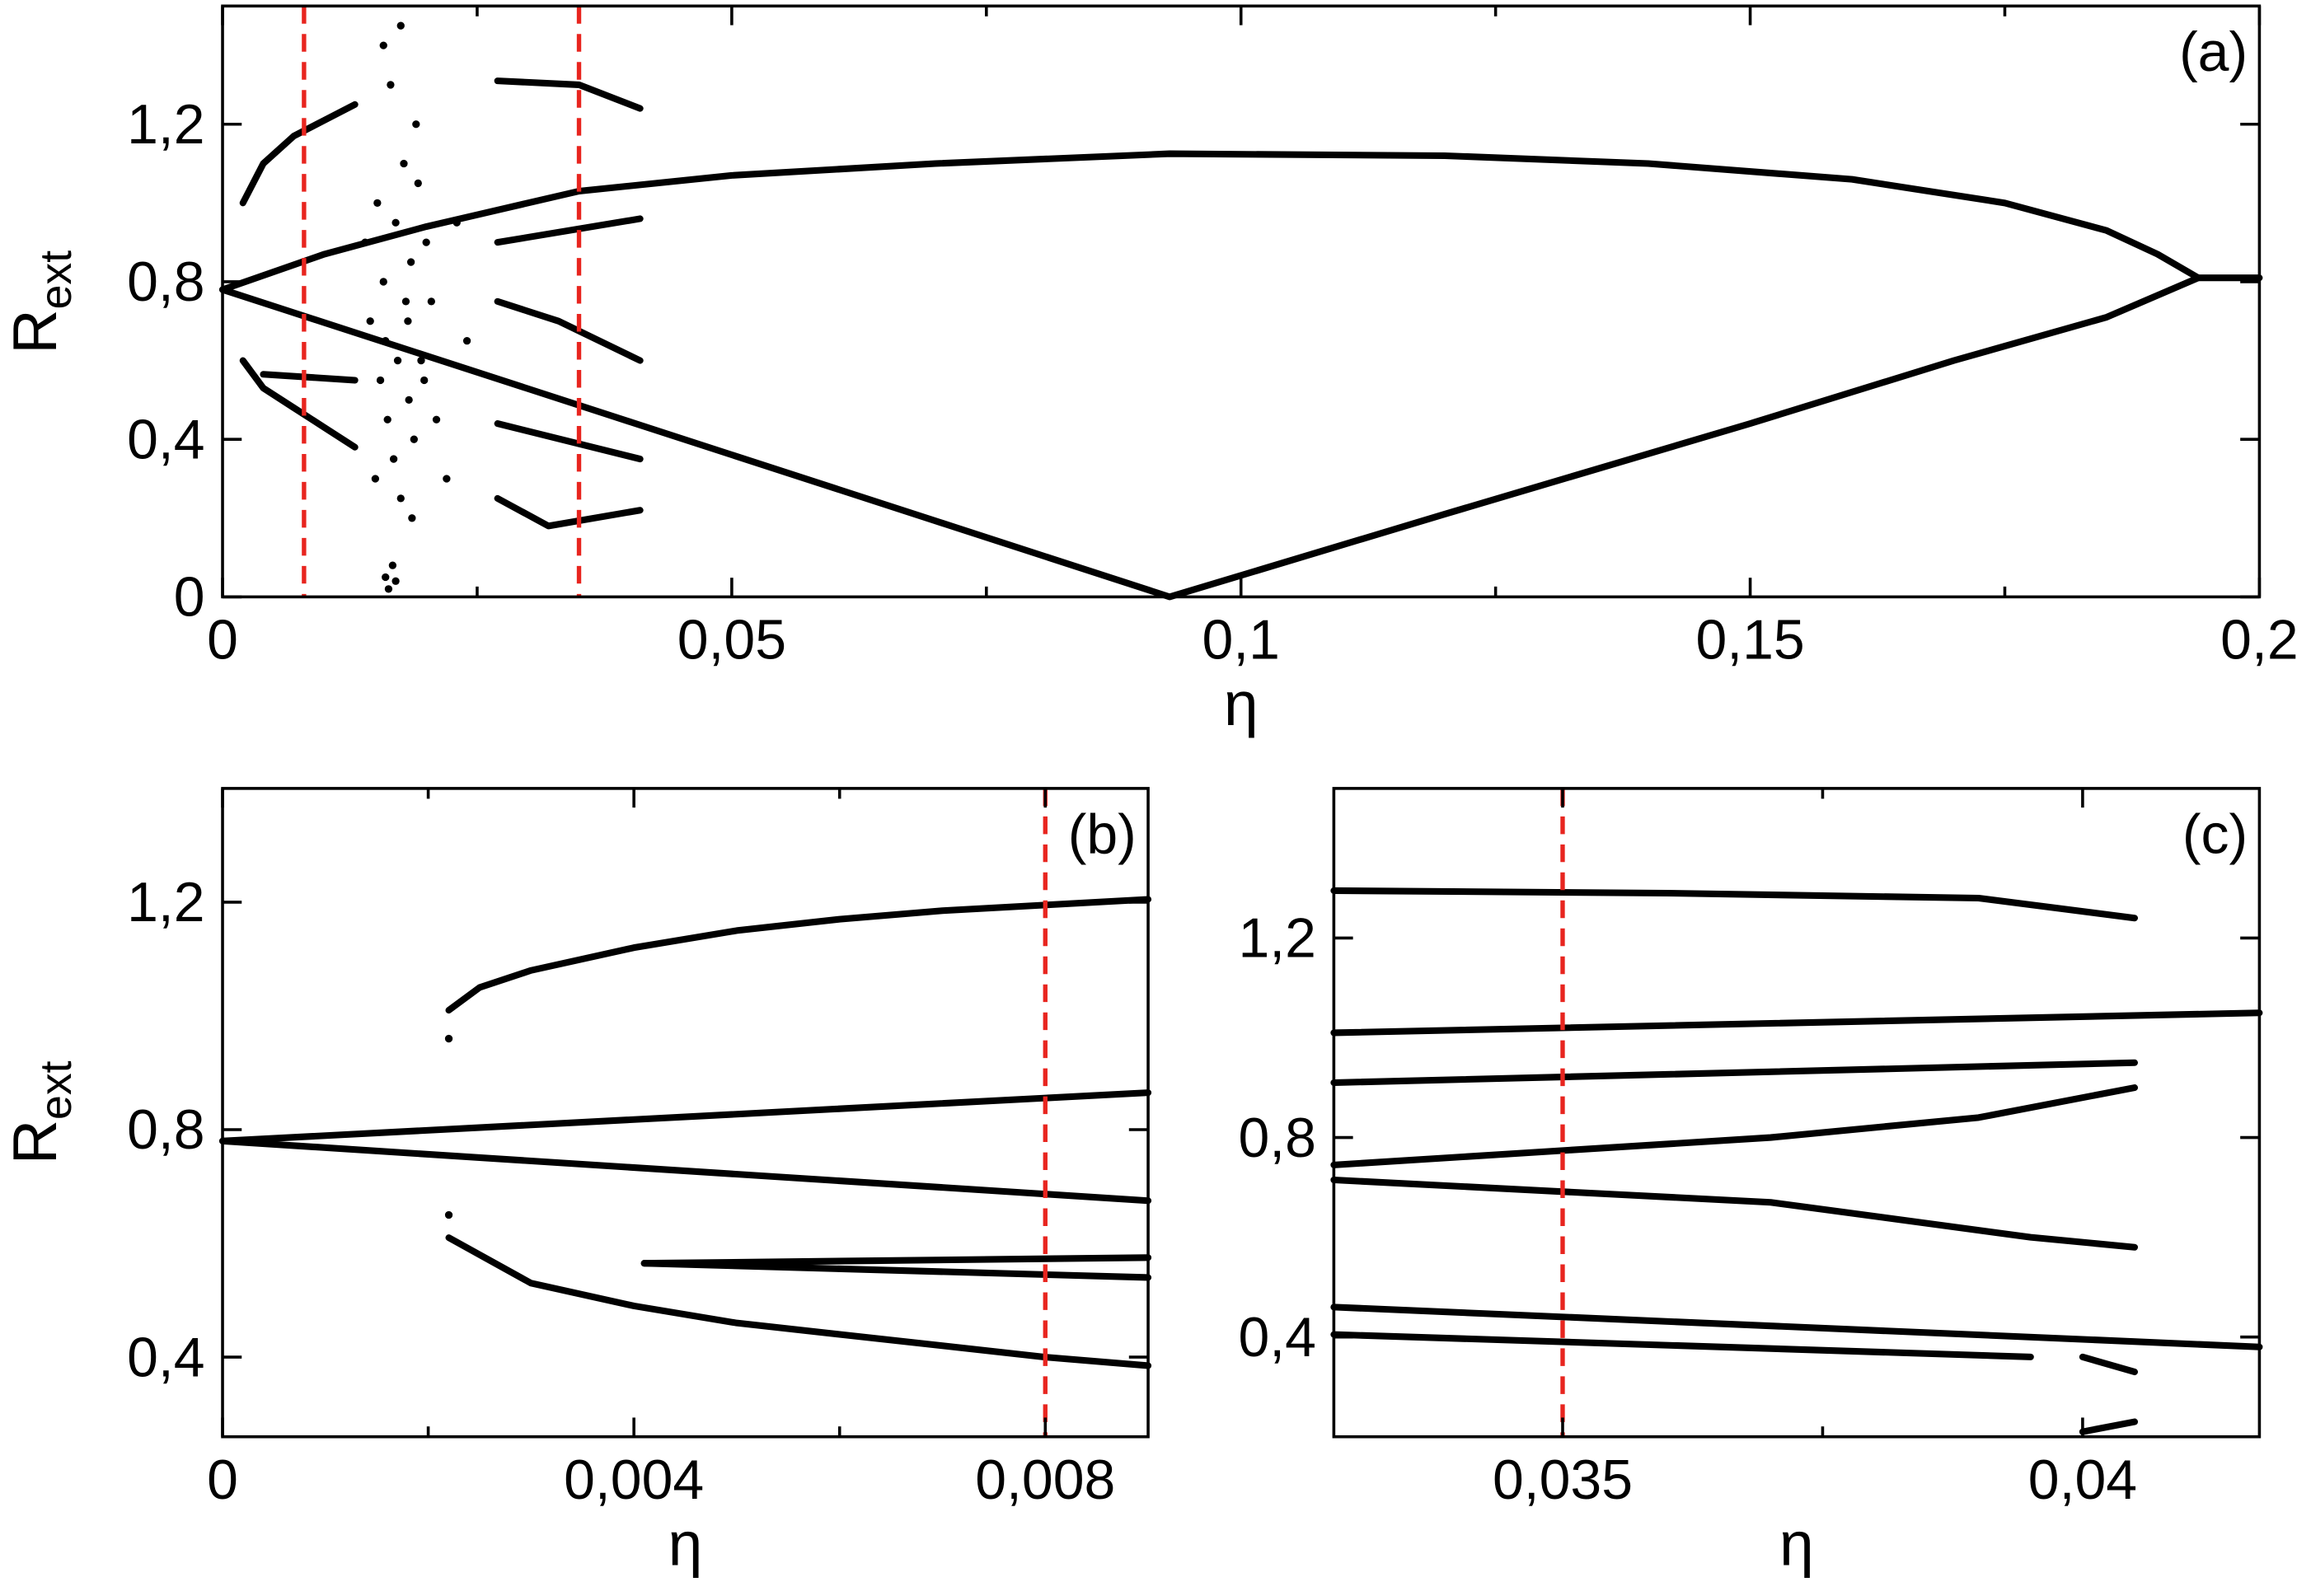 The height and width of the screenshot is (1596, 2311). Describe the element at coordinates (731, 640) in the screenshot. I see `x-tick-label: 0,05` at that location.